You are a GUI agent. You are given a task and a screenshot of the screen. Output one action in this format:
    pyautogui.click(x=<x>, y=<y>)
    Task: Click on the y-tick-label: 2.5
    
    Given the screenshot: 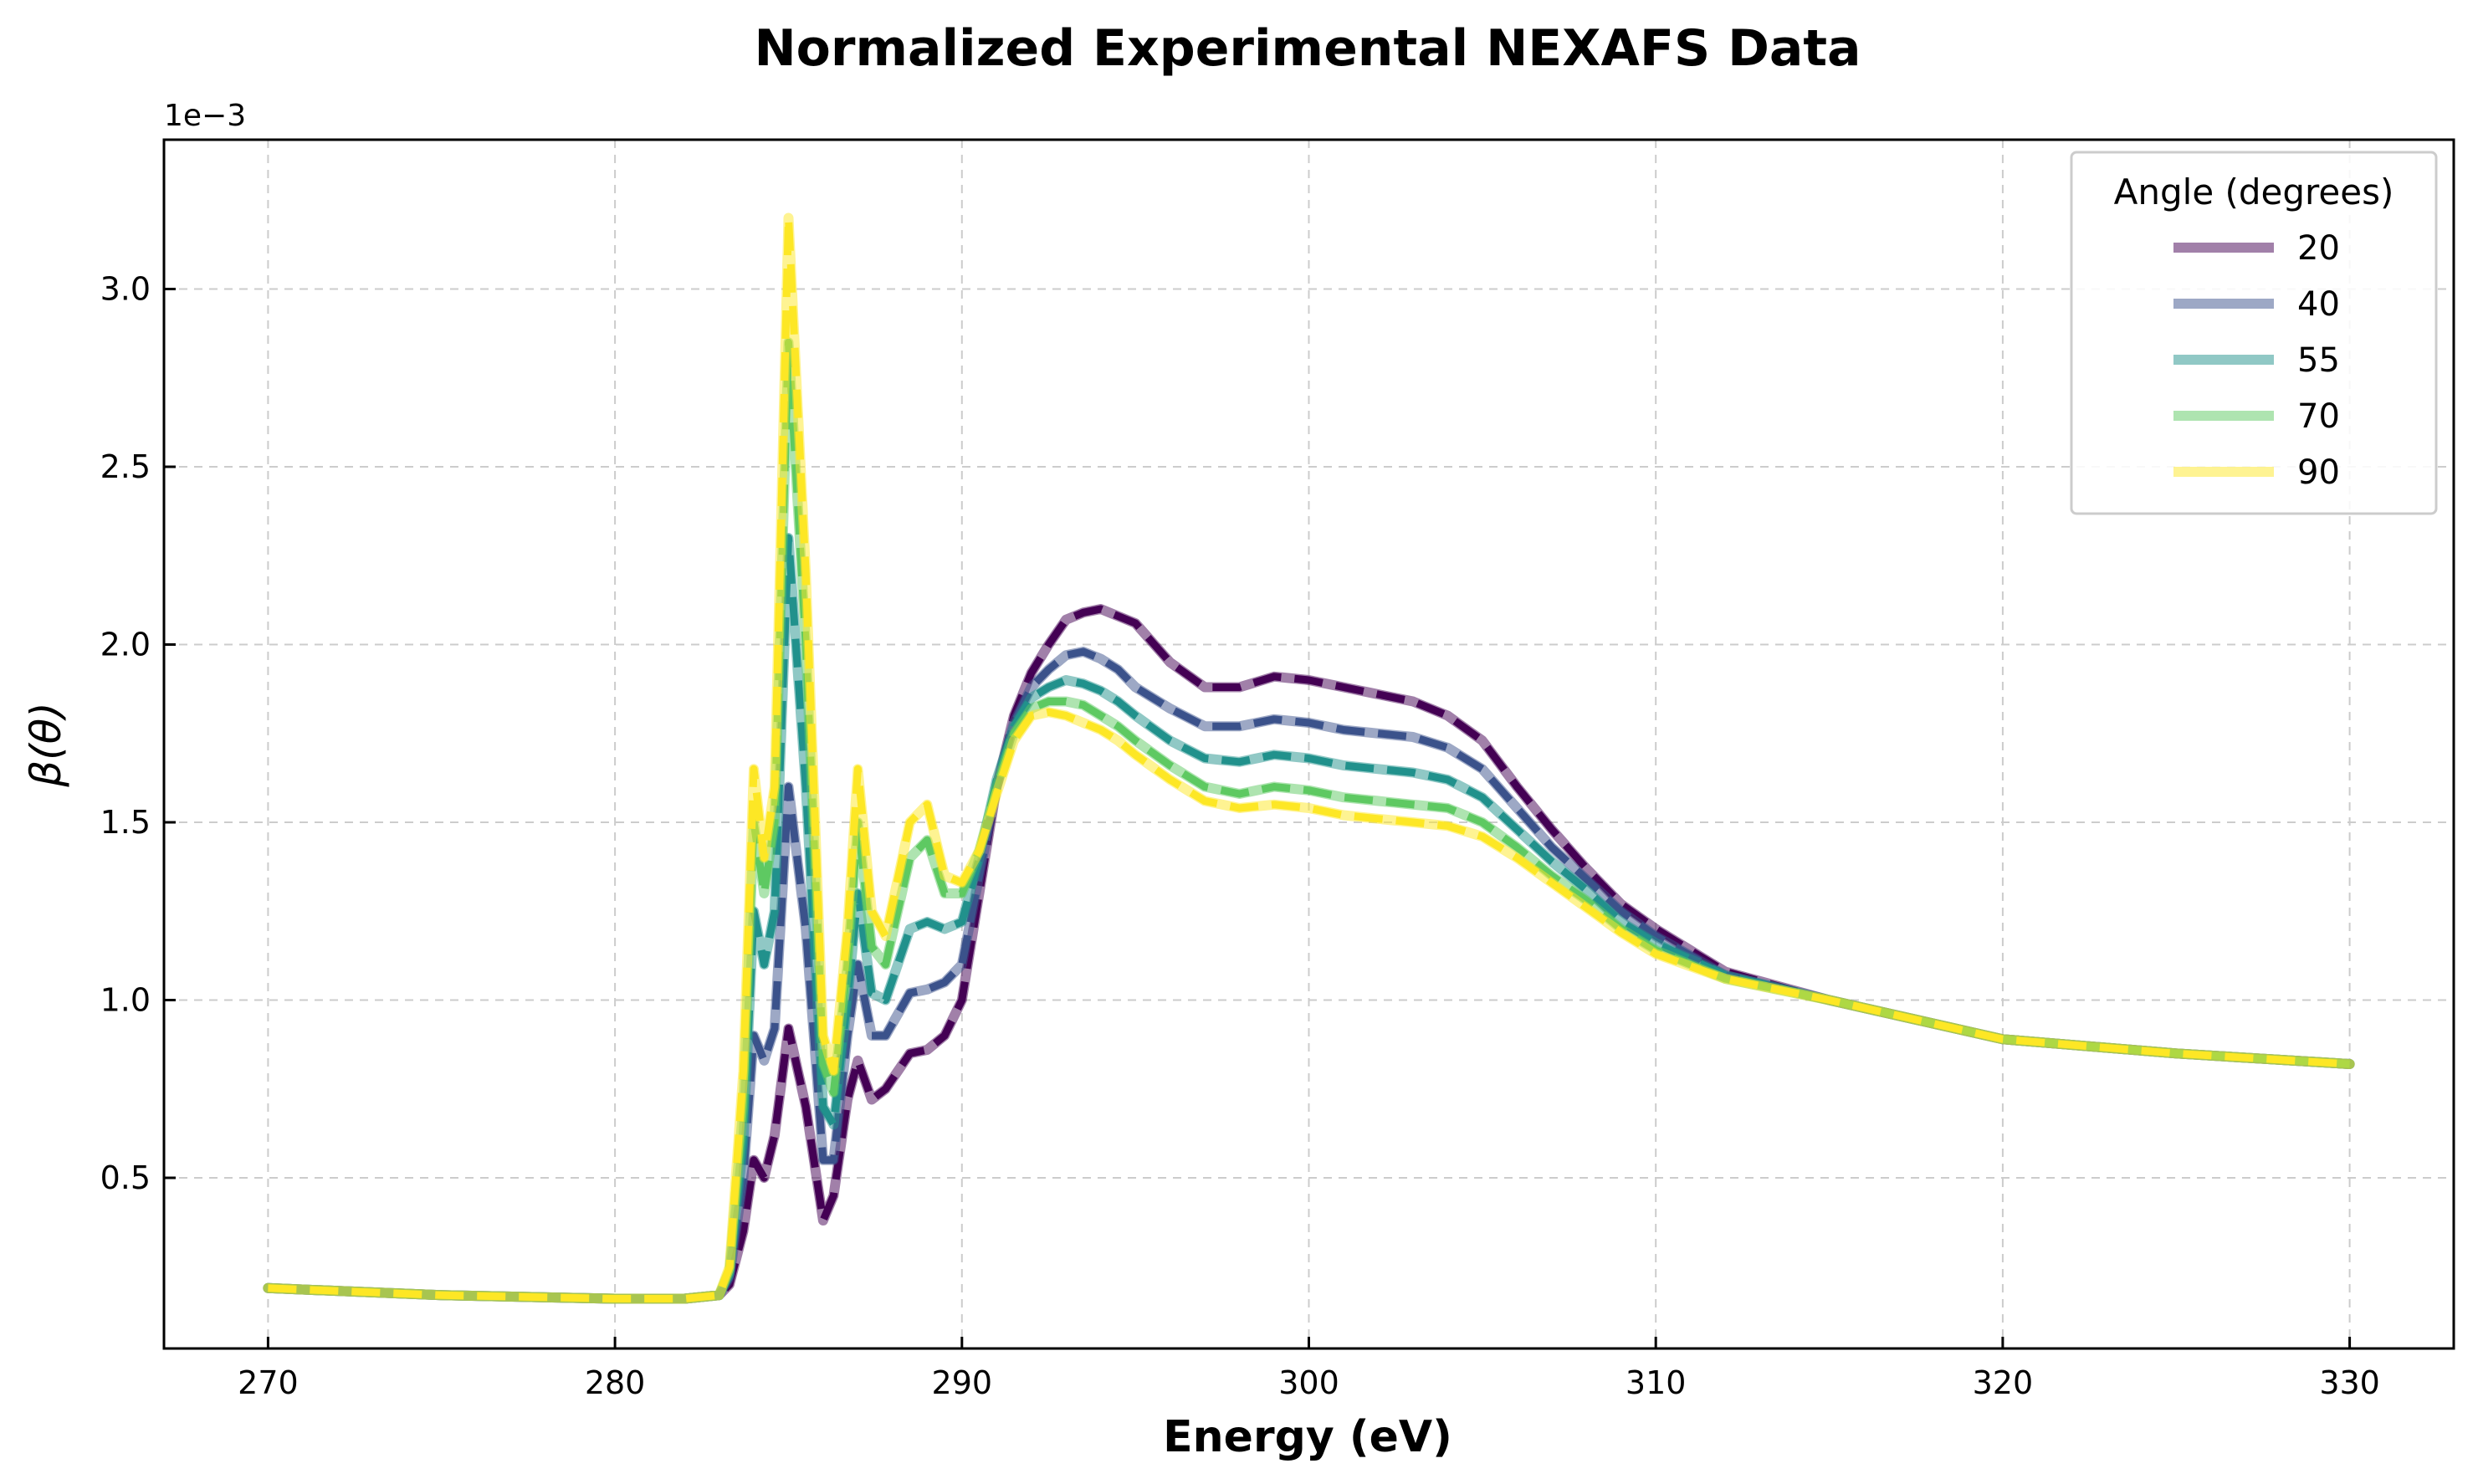 What is the action you would take?
    pyautogui.click(x=126, y=466)
    